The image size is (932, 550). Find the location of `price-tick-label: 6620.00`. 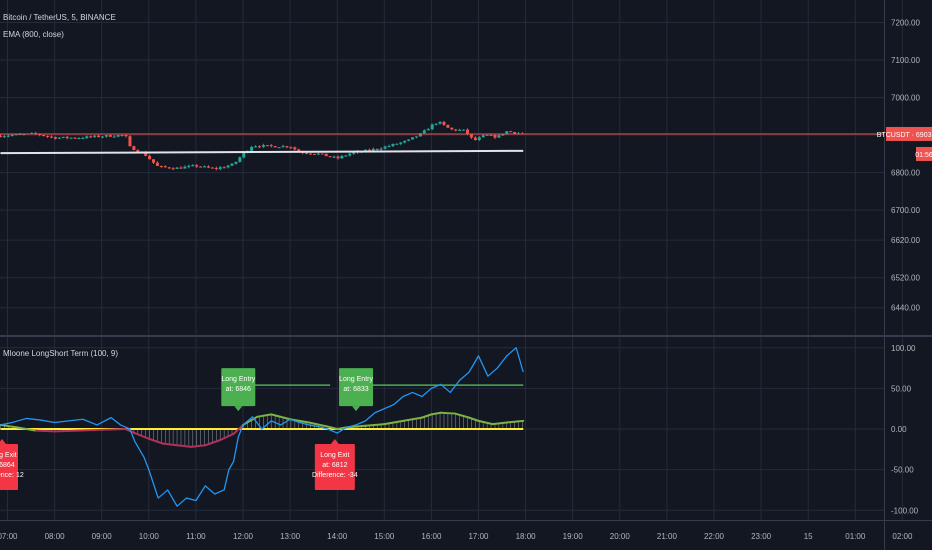

price-tick-label: 6620.00 is located at coordinates (905, 240).